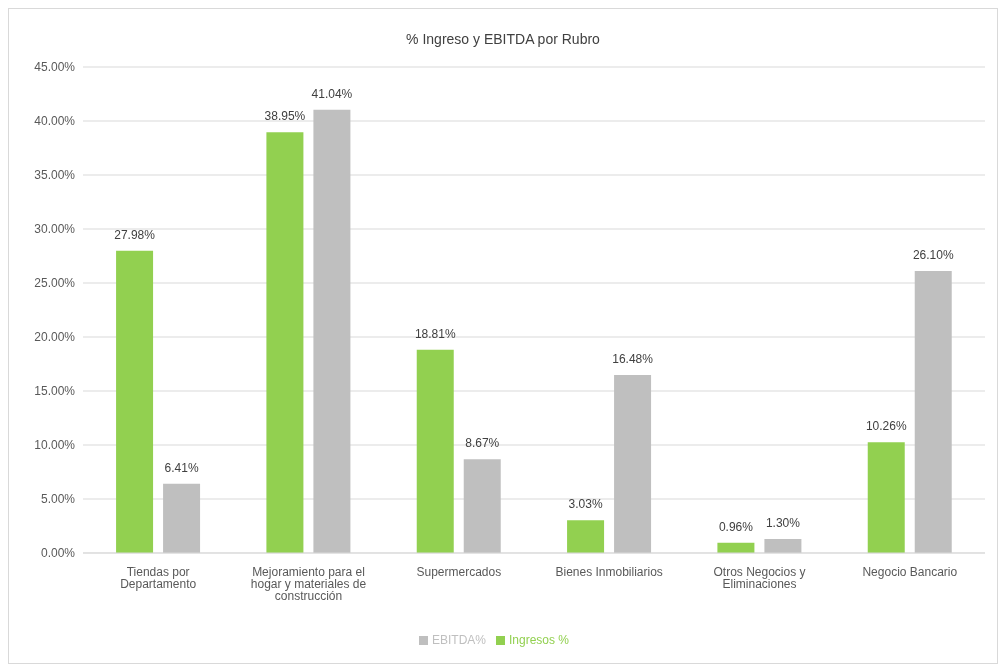 The height and width of the screenshot is (672, 1006). Describe the element at coordinates (158, 577) in the screenshot. I see `x-tick-label: Tiendas por Departamento` at that location.